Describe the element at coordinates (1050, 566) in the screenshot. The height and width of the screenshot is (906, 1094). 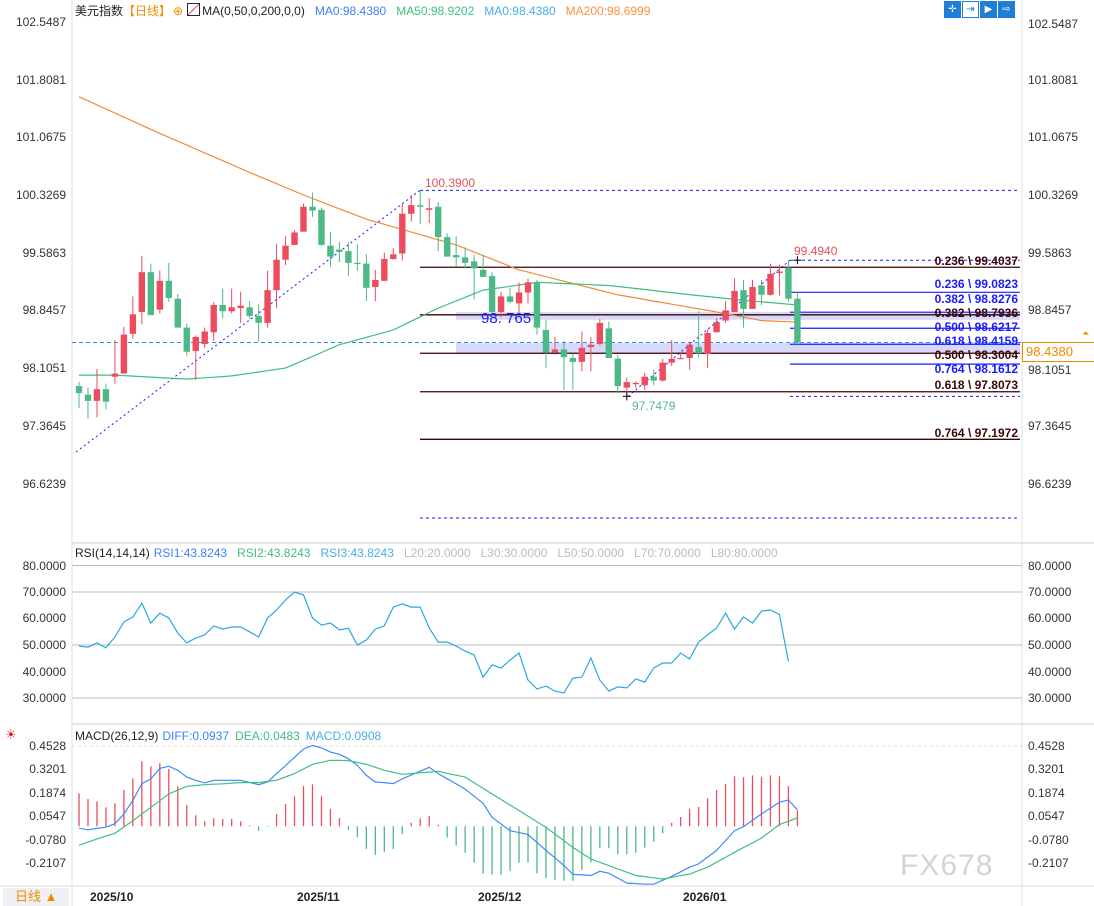
I see `axis-label: 80.0000` at that location.